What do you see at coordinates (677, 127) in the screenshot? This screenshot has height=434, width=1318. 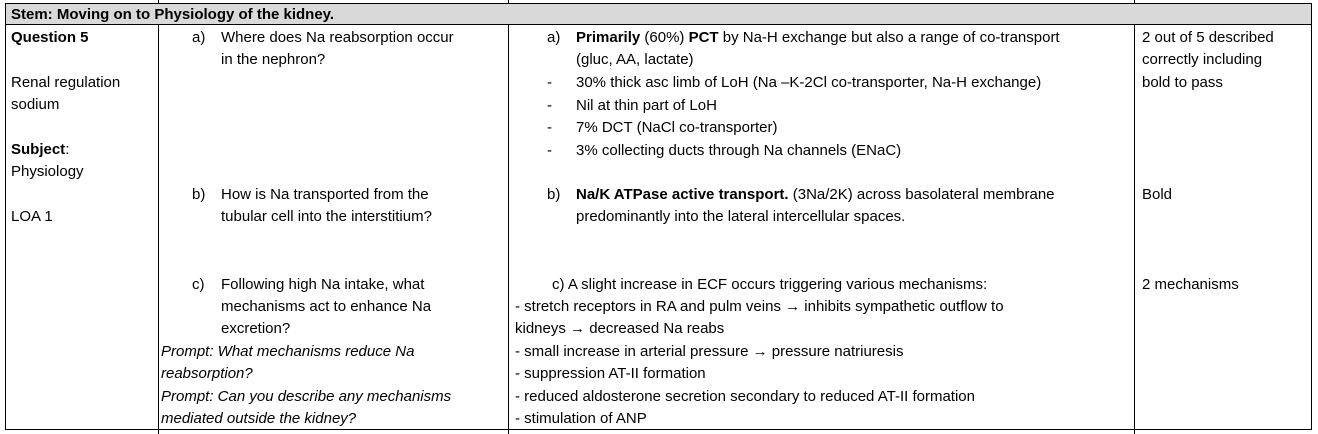 I see `answer-a-bullet: 7% DCT (NaCl co-transporter)` at bounding box center [677, 127].